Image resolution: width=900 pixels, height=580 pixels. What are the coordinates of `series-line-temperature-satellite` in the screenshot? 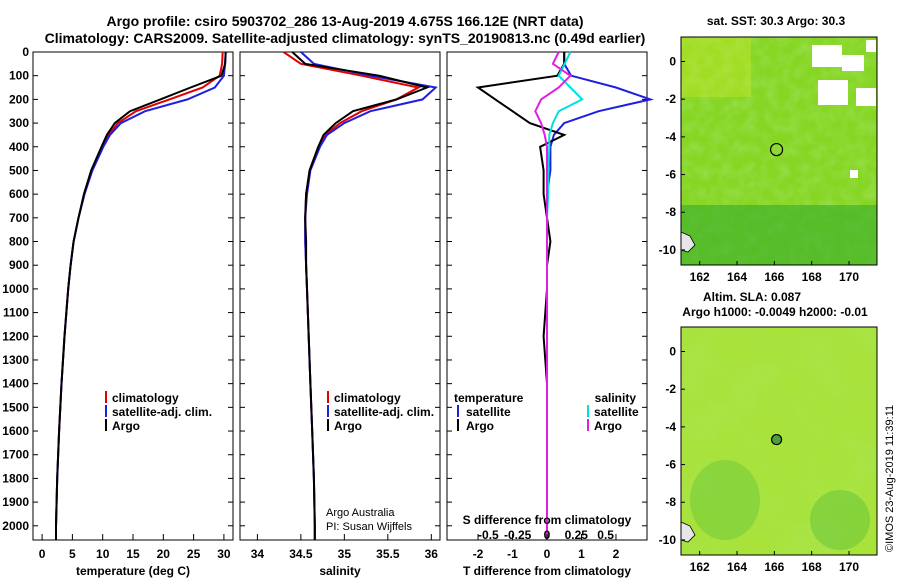 It's located at (600, 296).